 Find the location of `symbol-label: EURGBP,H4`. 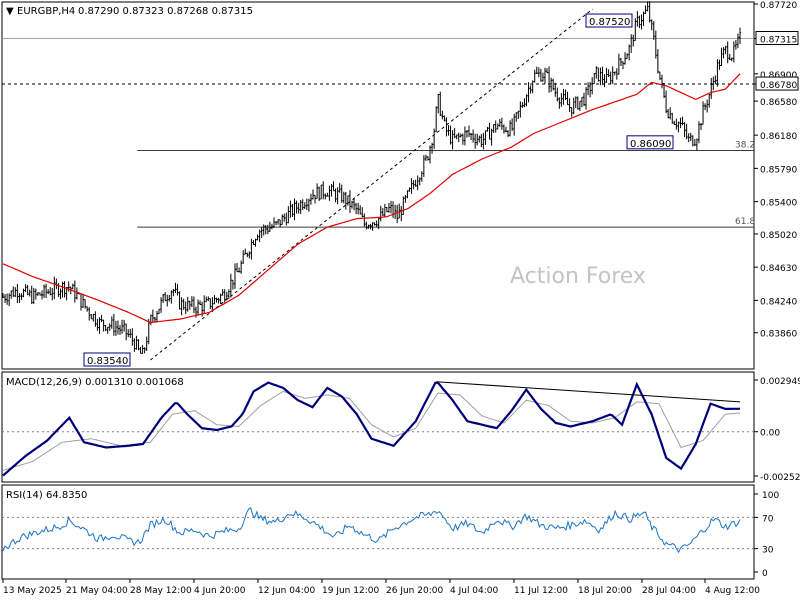

symbol-label: EURGBP,H4 is located at coordinates (46, 11).